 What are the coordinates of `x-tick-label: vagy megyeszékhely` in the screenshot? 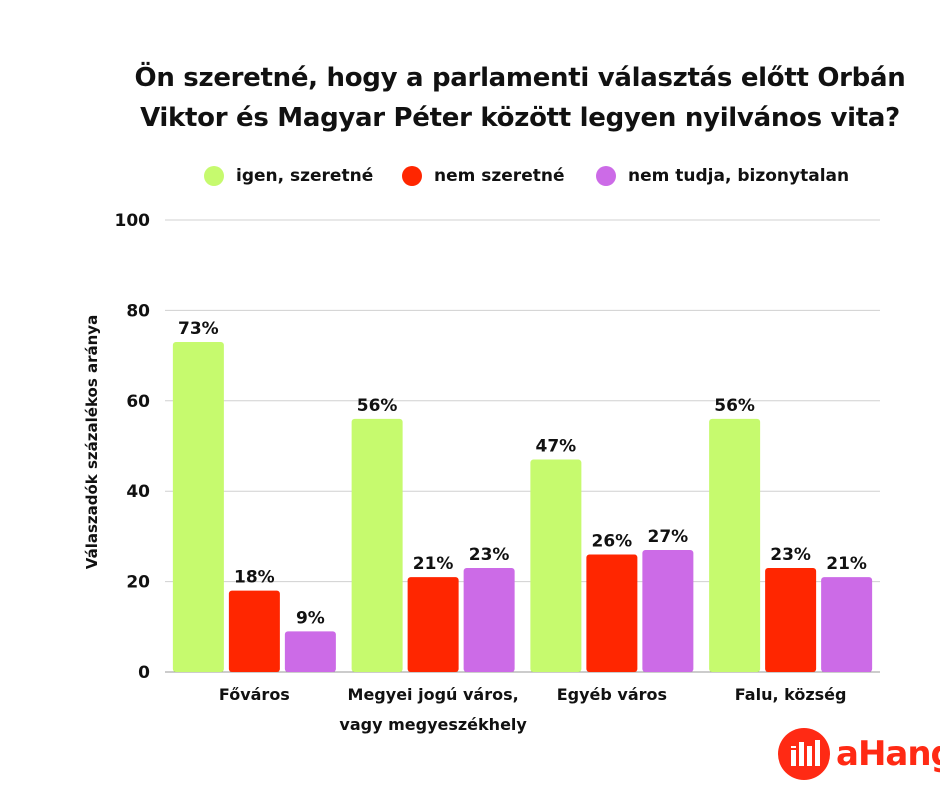 It's located at (433, 724).